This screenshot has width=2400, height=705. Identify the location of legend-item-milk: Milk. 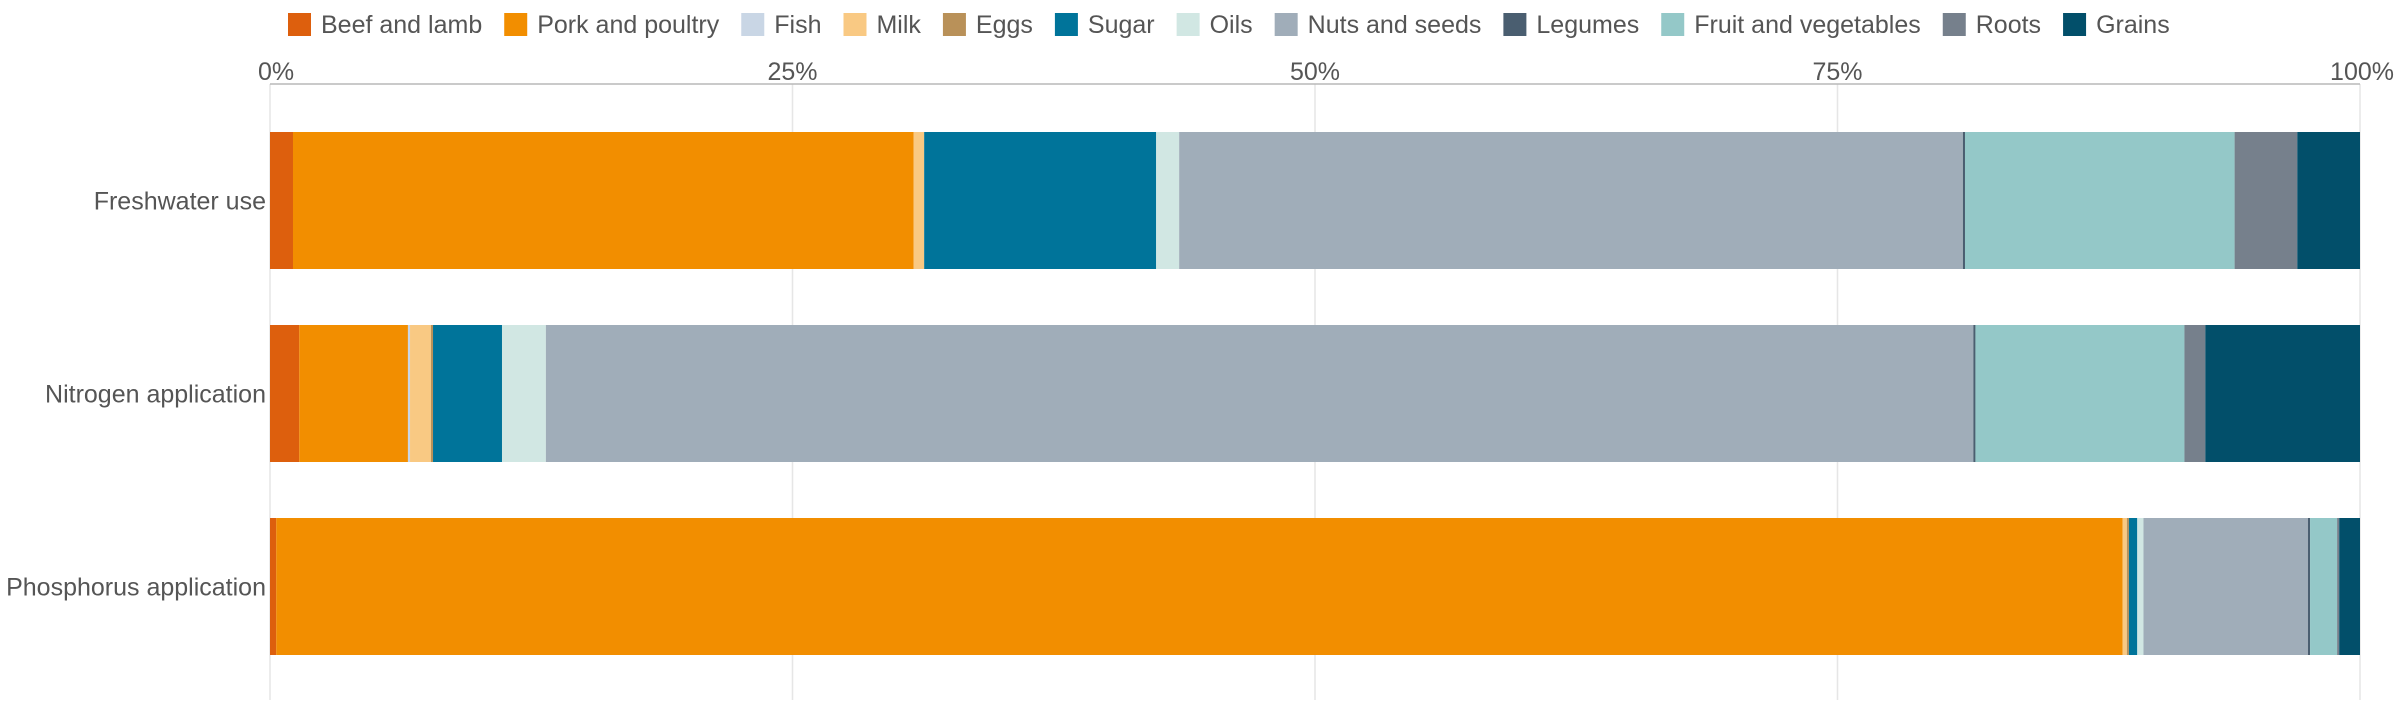
(882, 25).